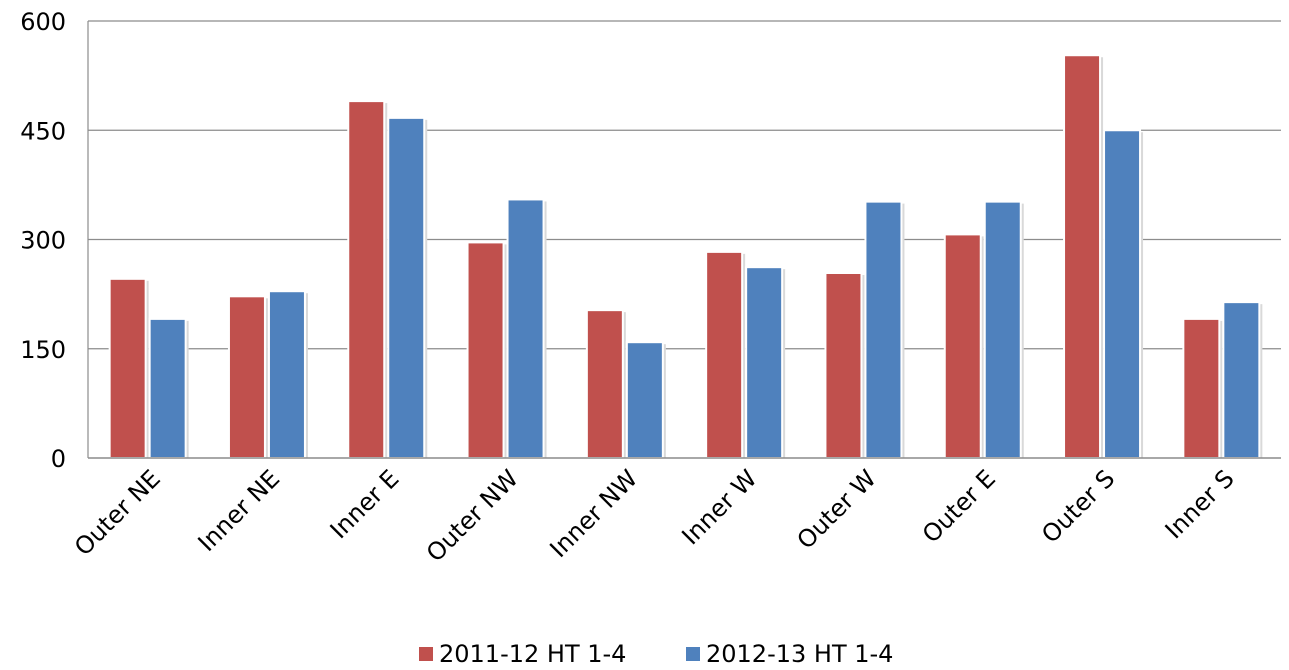 The height and width of the screenshot is (670, 1289). I want to click on legend-label-series-1: 2011-12 HT 1-4, so click(532, 654).